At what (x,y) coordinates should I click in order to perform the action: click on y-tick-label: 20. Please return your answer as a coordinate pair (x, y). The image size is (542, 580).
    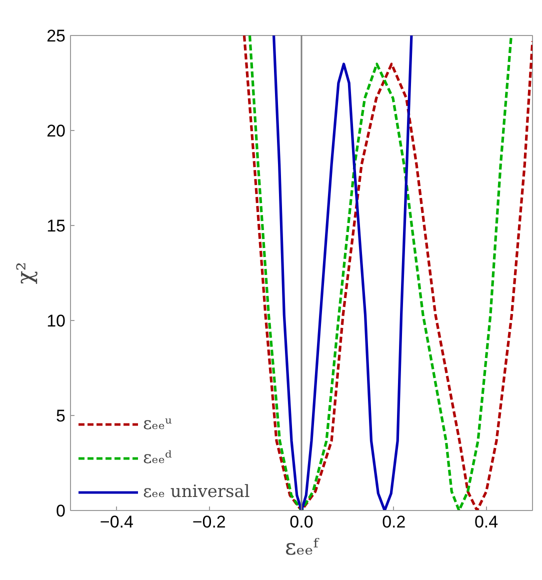
    Looking at the image, I should click on (56, 131).